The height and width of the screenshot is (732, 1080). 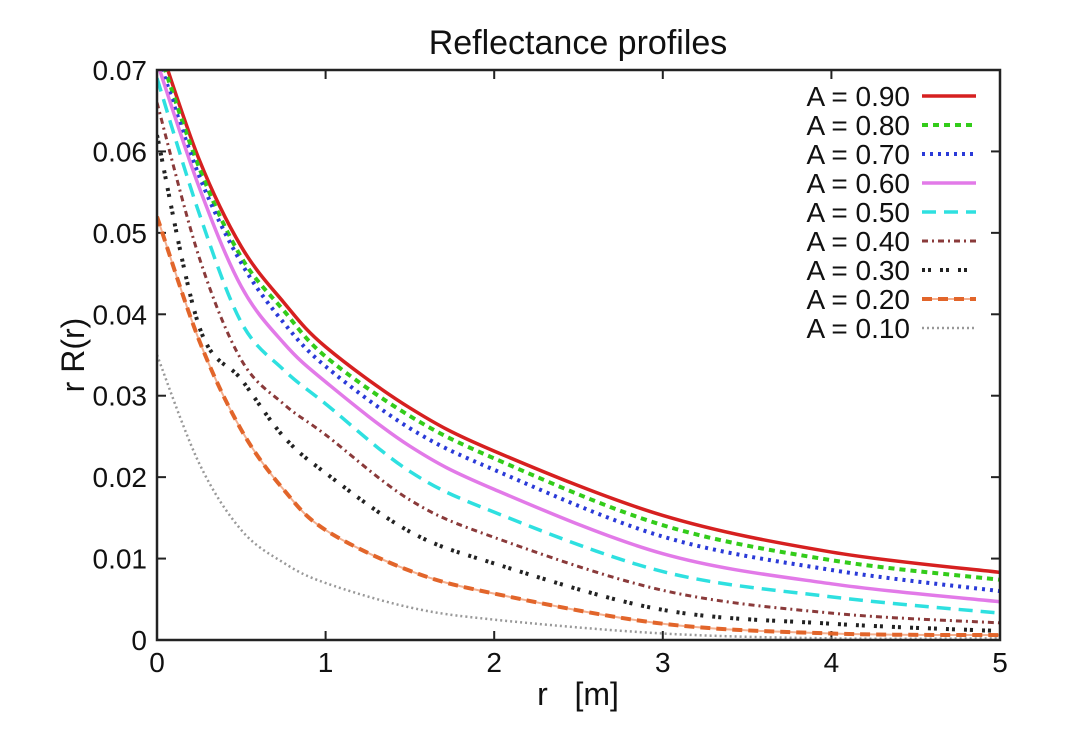 I want to click on y-tick-label: 0.06, so click(x=120, y=151).